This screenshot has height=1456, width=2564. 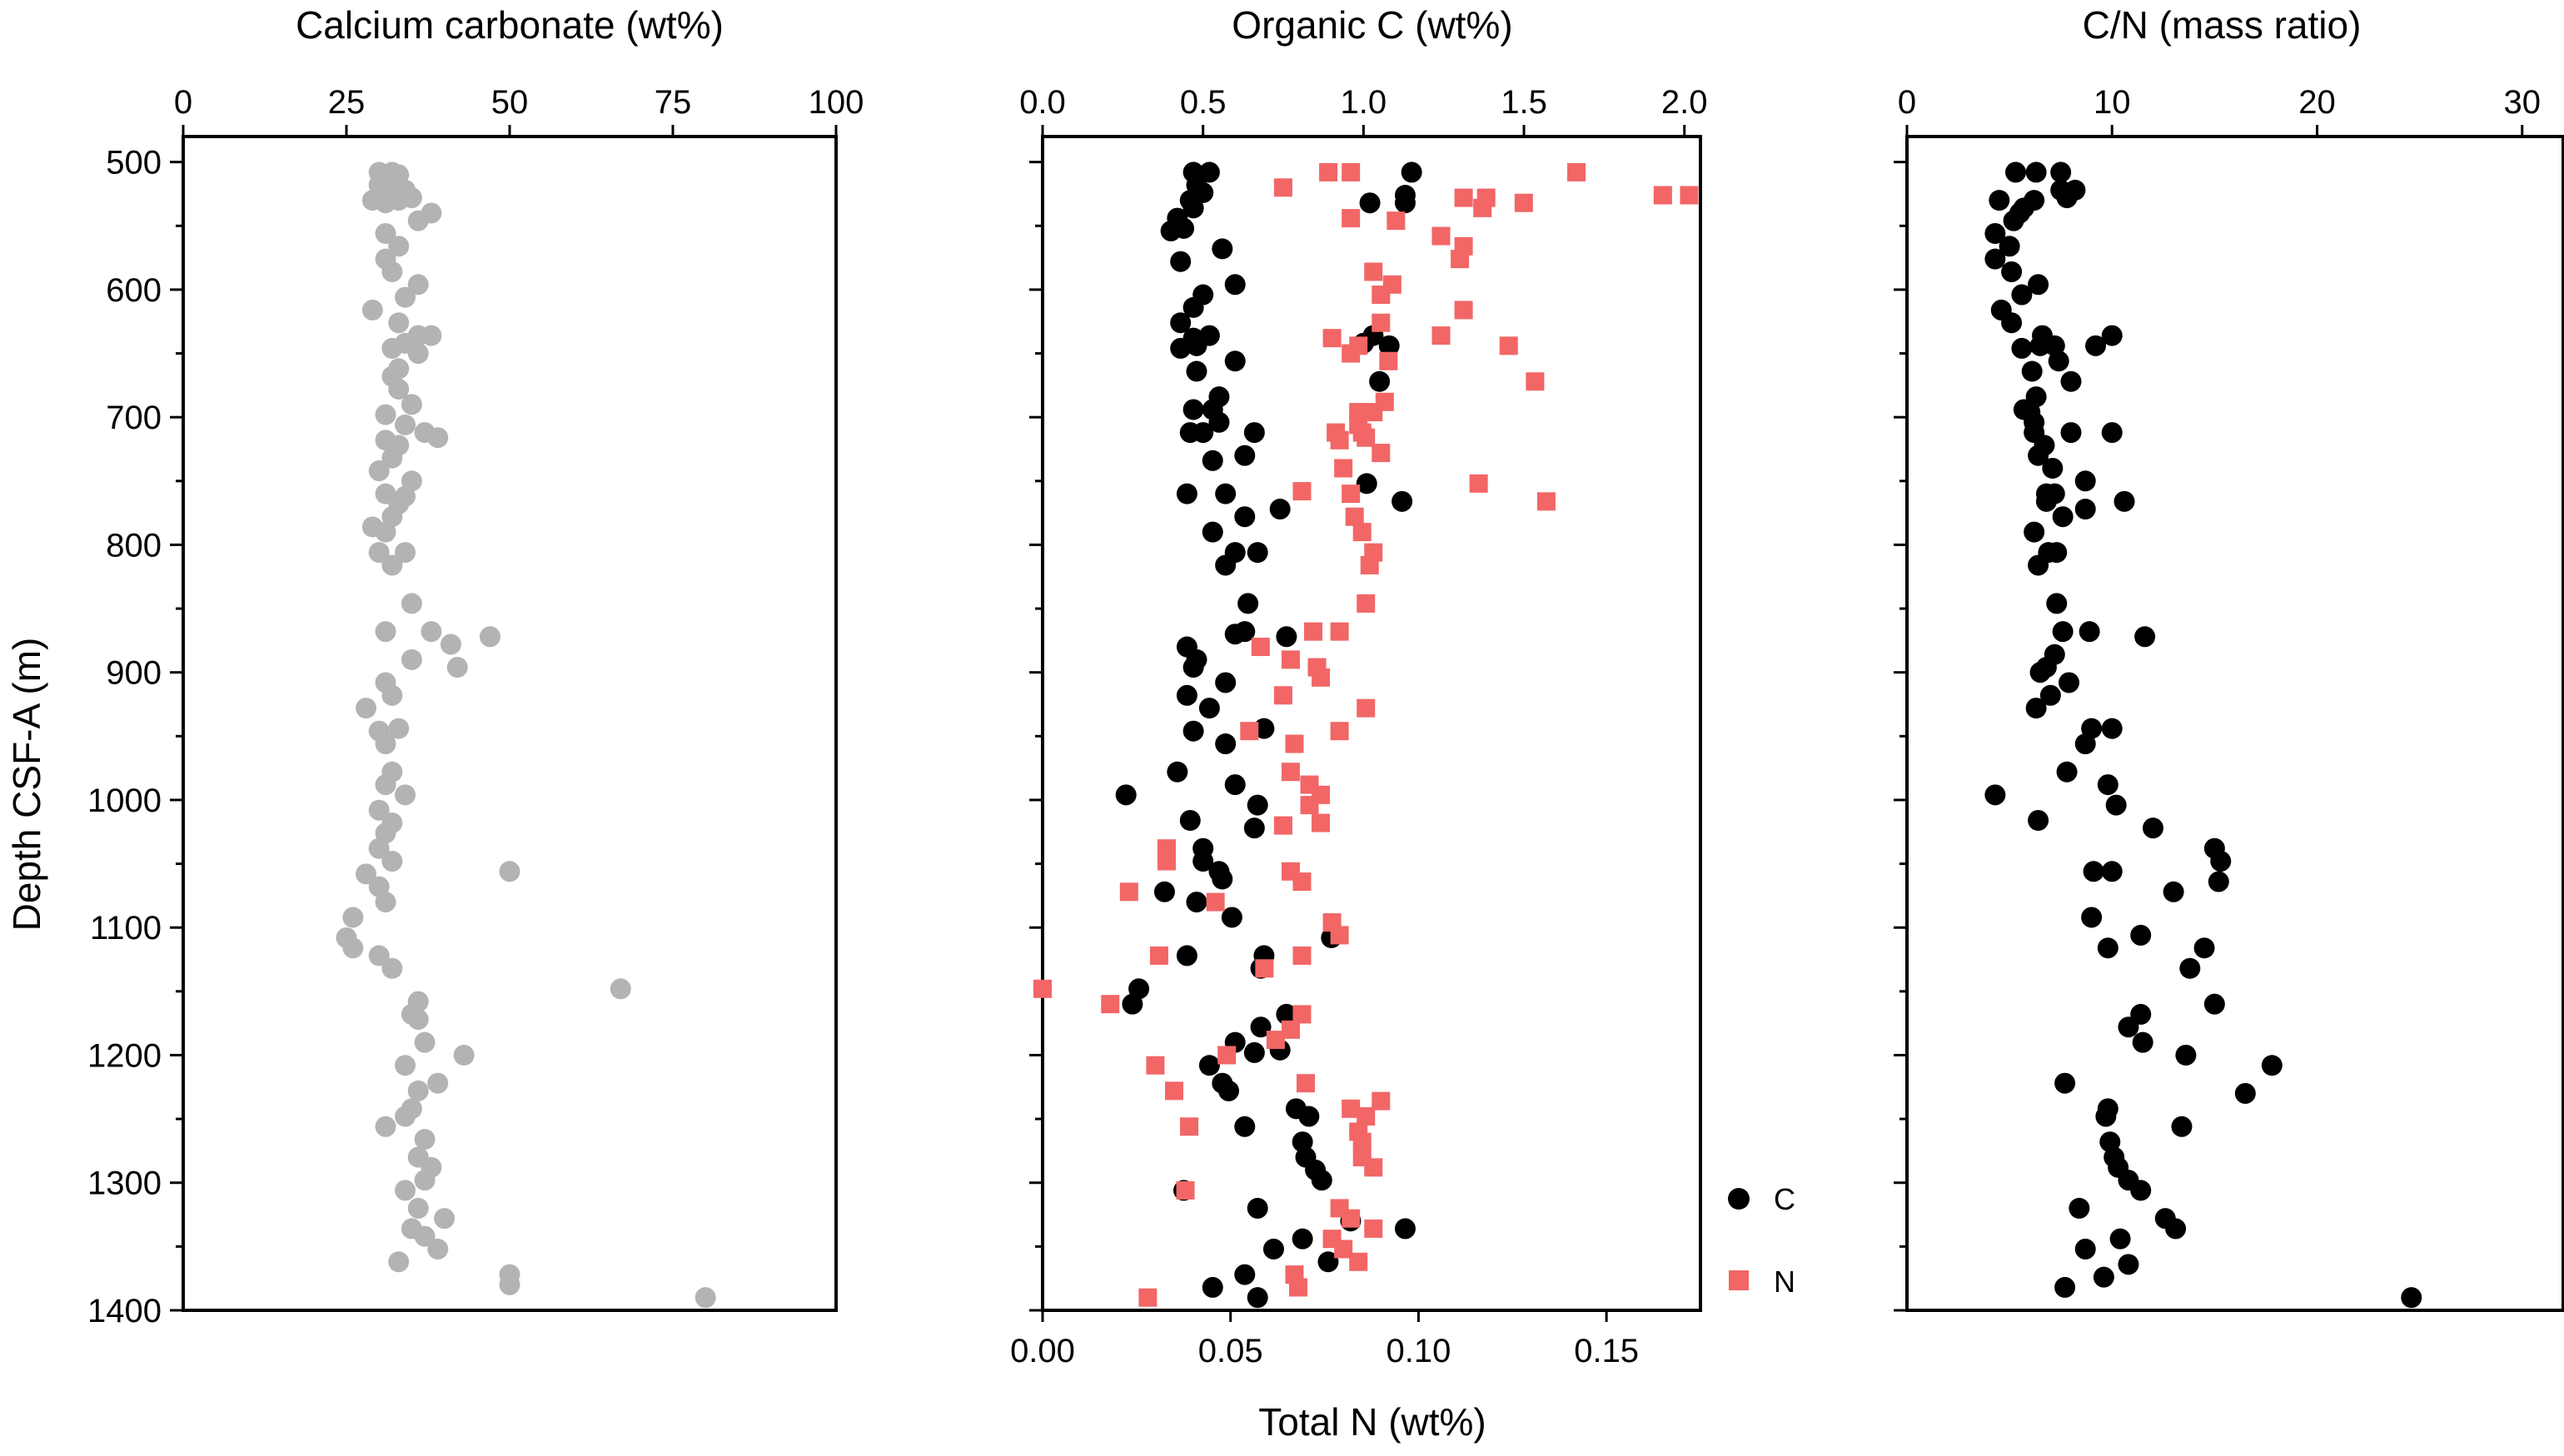 I want to click on depth-tick-label: 1200, so click(x=124, y=1055).